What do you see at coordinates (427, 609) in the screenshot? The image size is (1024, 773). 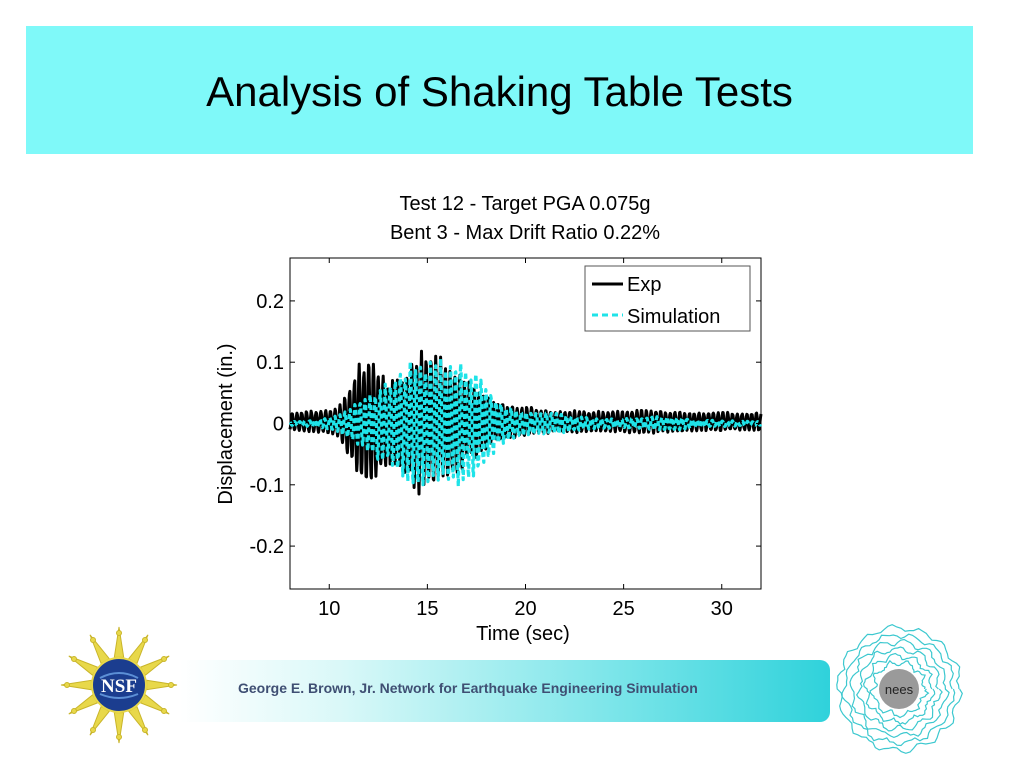 I see `x-tick-label: 15` at bounding box center [427, 609].